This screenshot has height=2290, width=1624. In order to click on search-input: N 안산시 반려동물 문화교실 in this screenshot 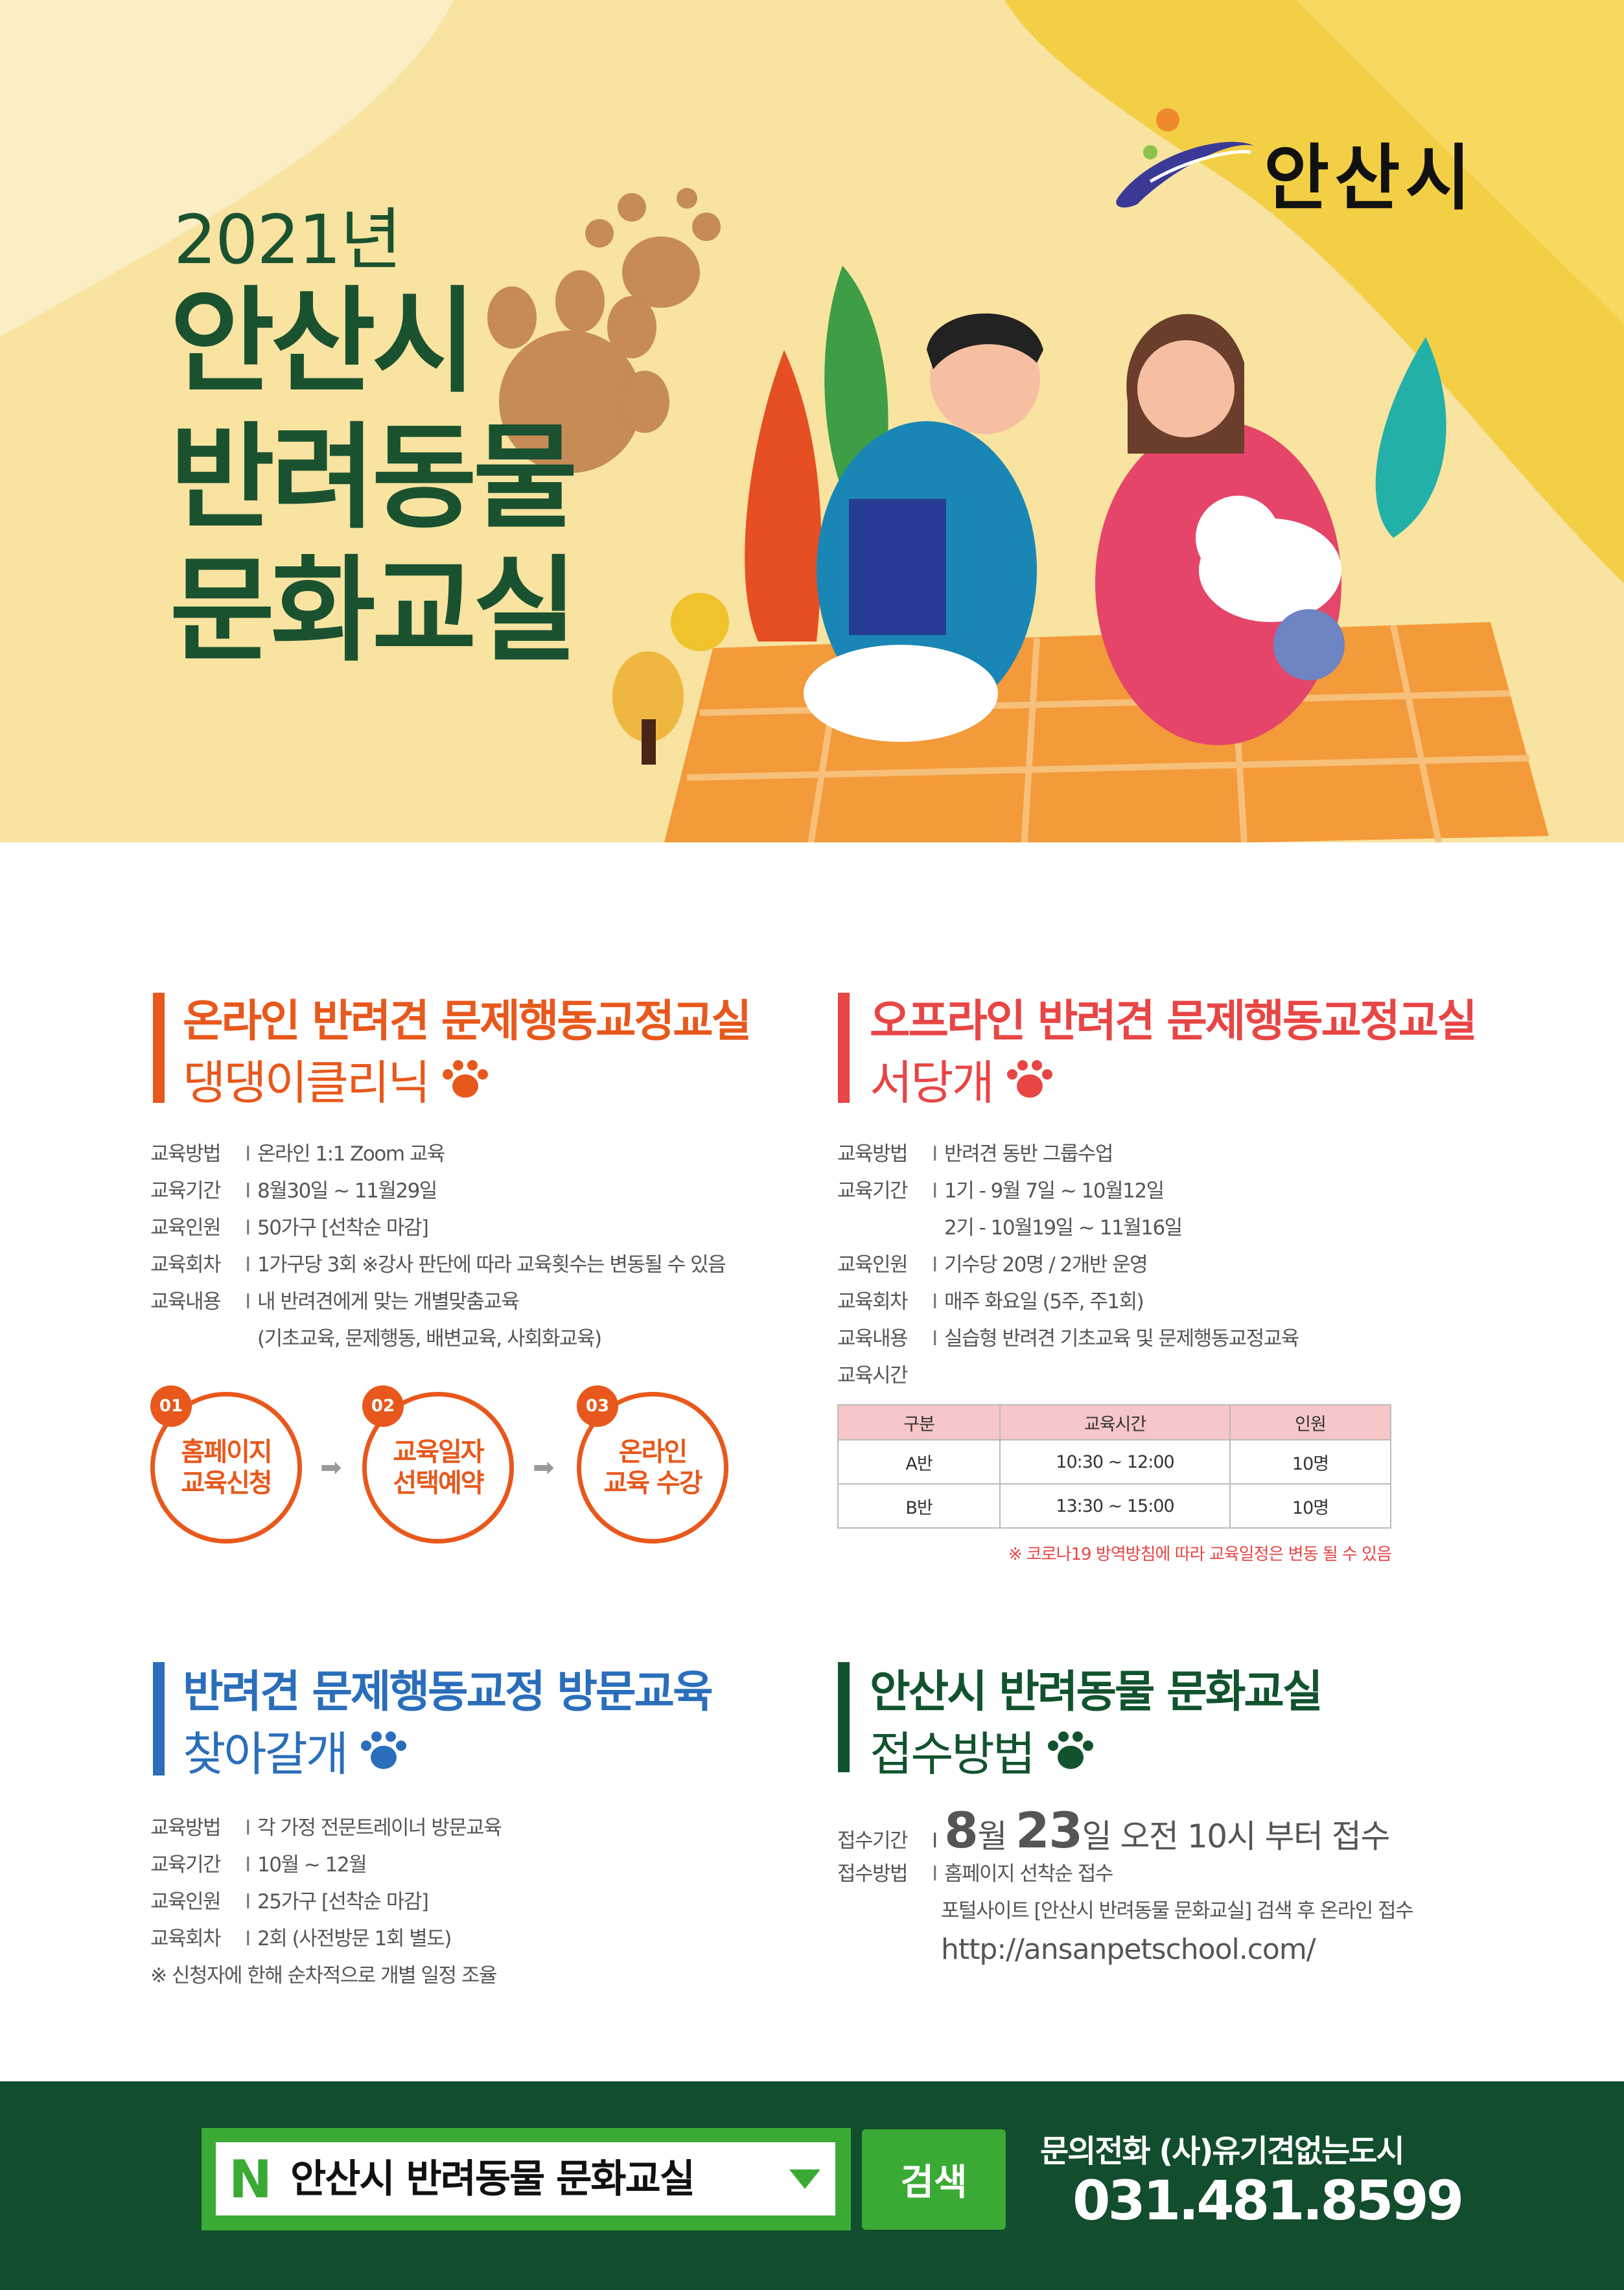, I will do `click(525, 2178)`.